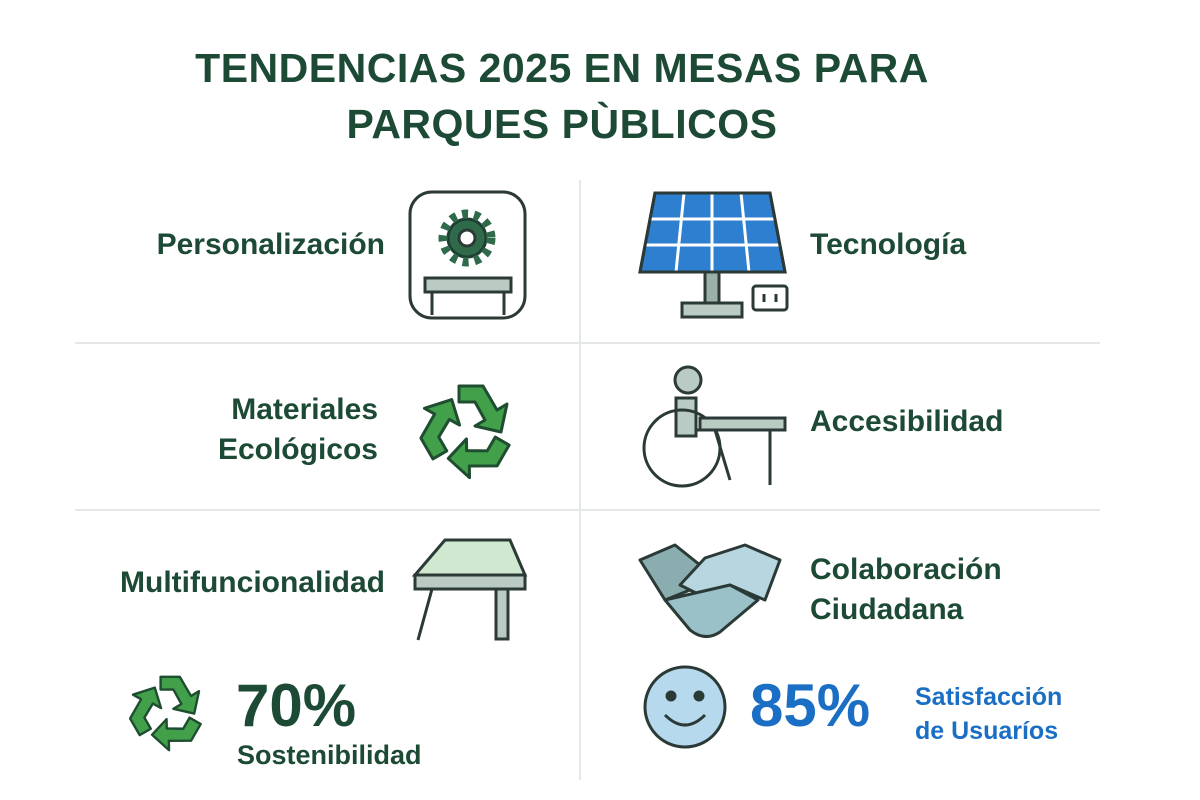 The image size is (1200, 800). I want to click on label-line: Colaboración, so click(906, 569).